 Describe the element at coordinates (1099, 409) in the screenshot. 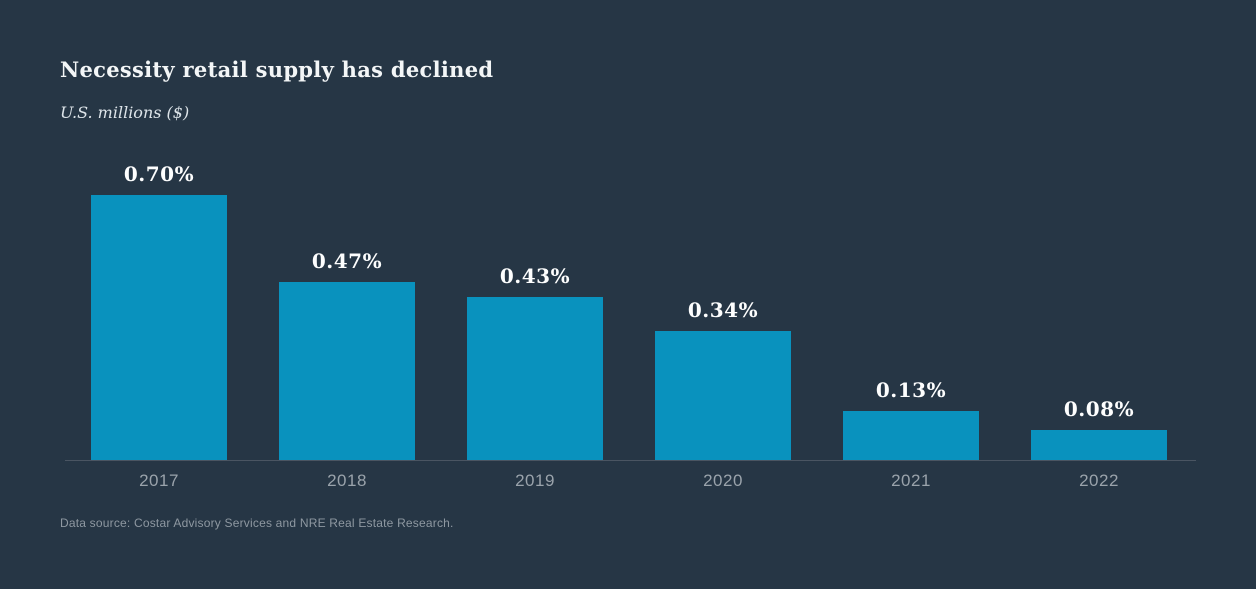

I see `bar-value-label: 0.08%` at that location.